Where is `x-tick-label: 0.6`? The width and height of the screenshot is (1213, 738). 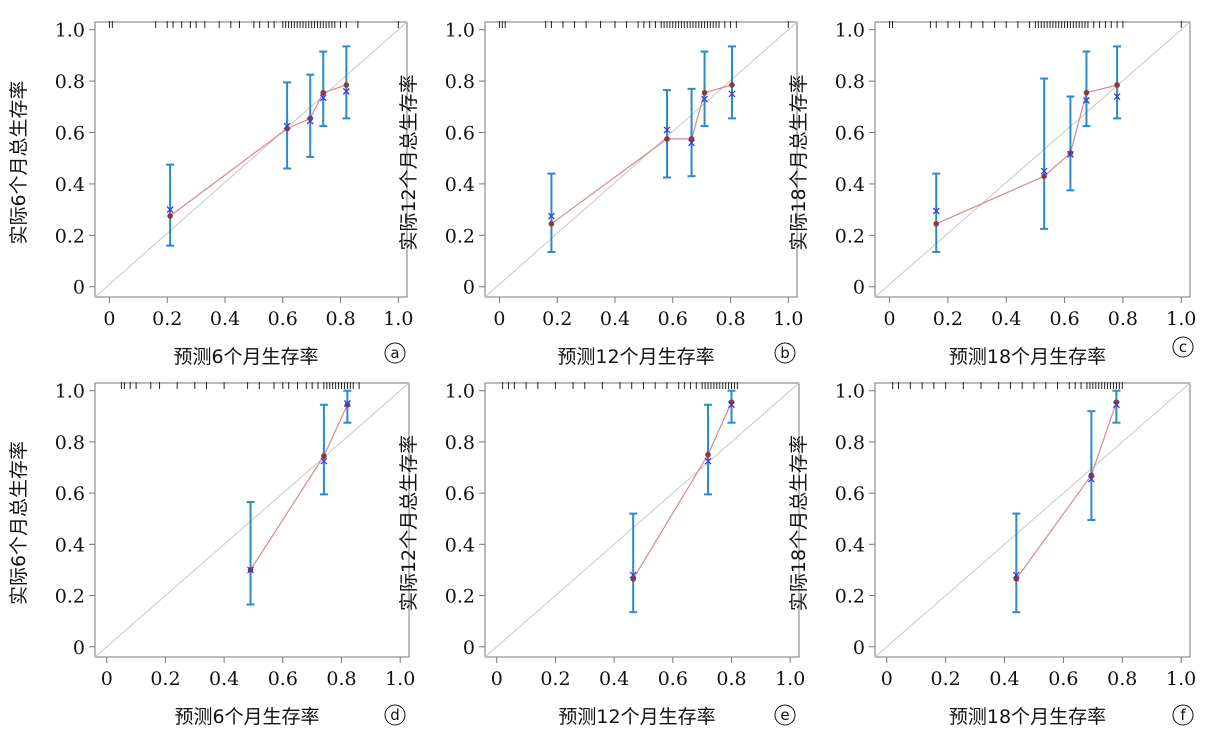
x-tick-label: 0.6 is located at coordinates (283, 679).